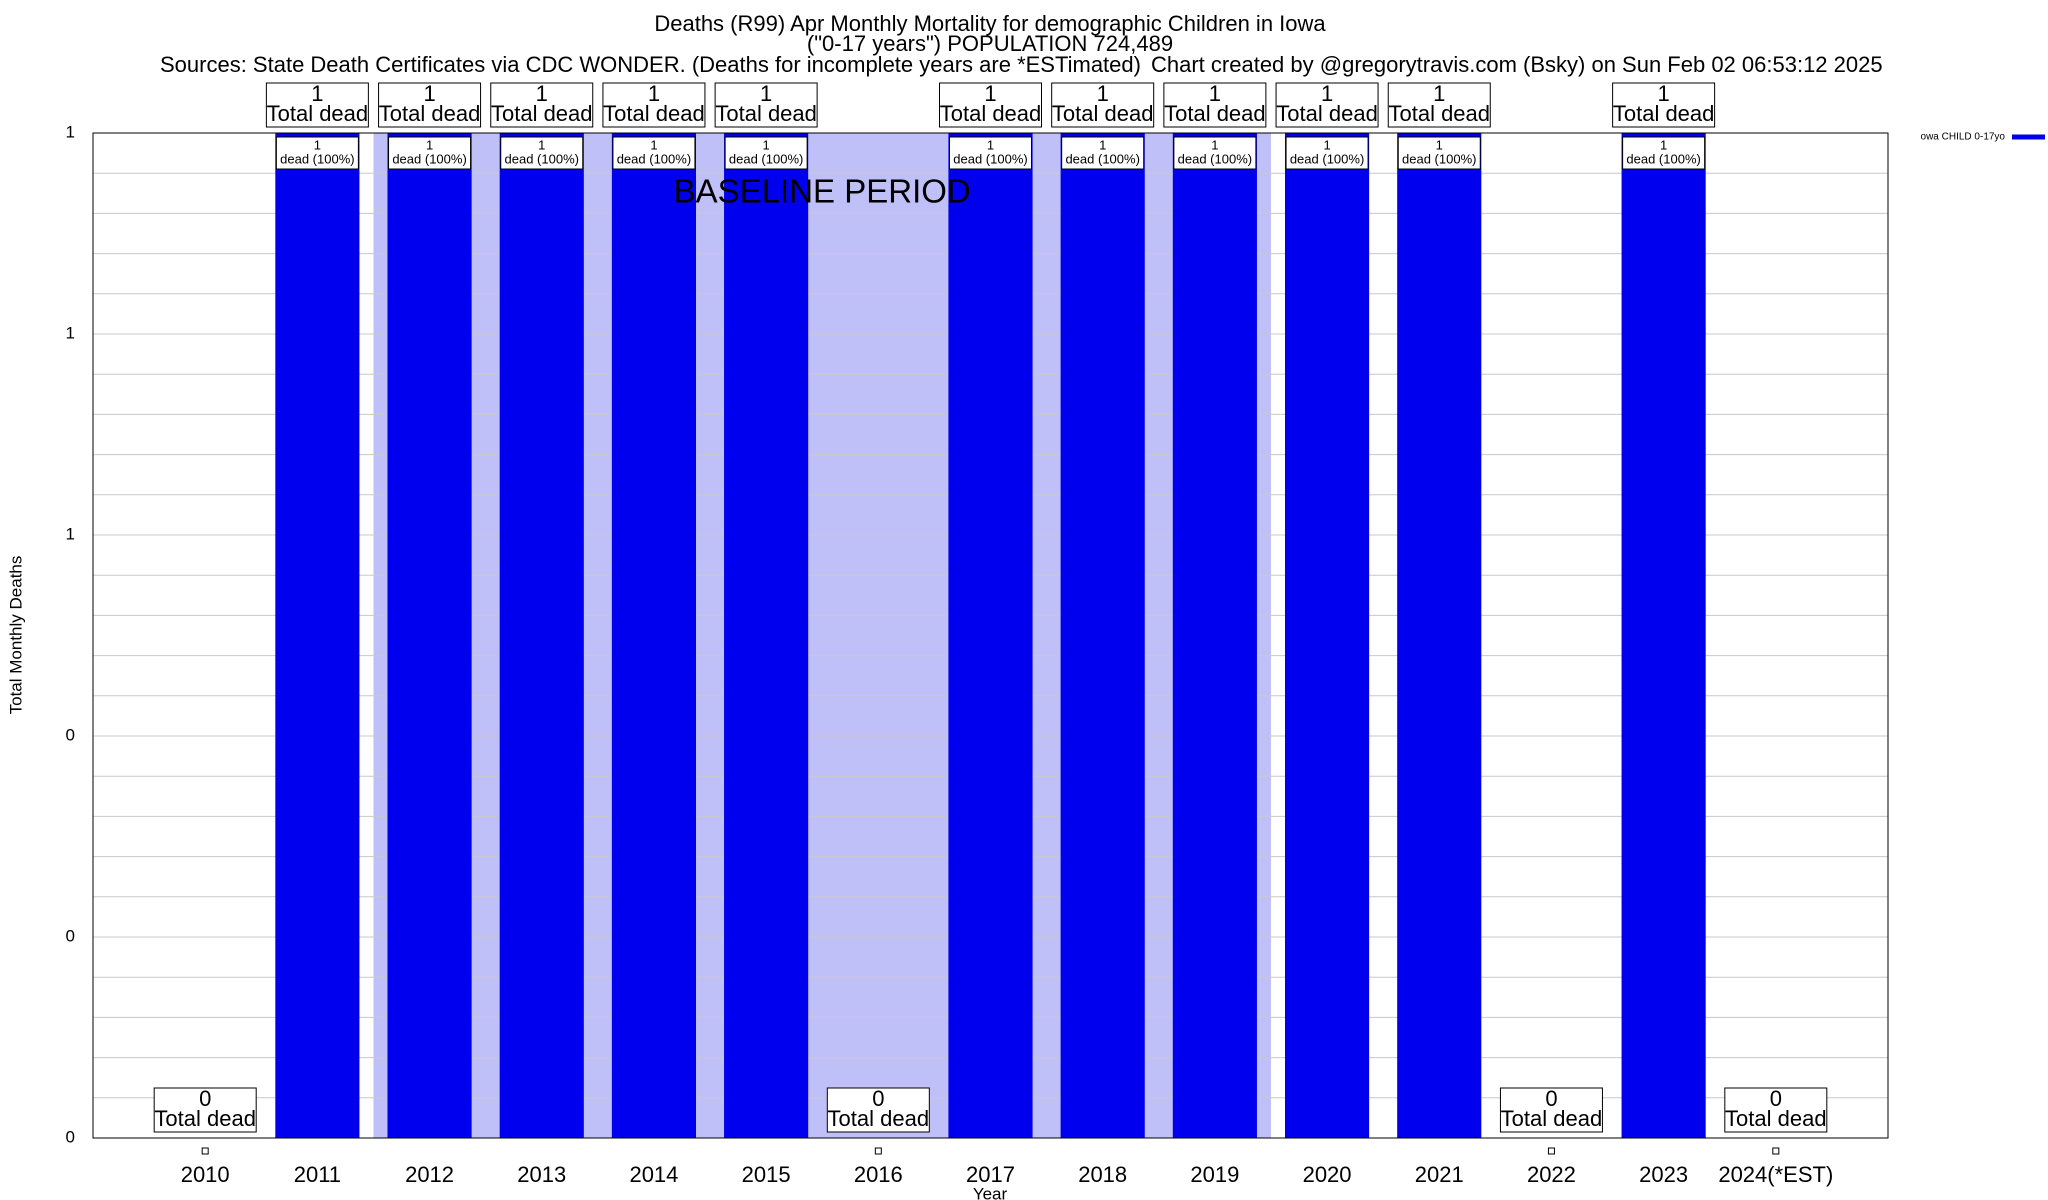 Image resolution: width=2048 pixels, height=1200 pixels. What do you see at coordinates (1214, 1174) in the screenshot?
I see `x-tick-label: 2019` at bounding box center [1214, 1174].